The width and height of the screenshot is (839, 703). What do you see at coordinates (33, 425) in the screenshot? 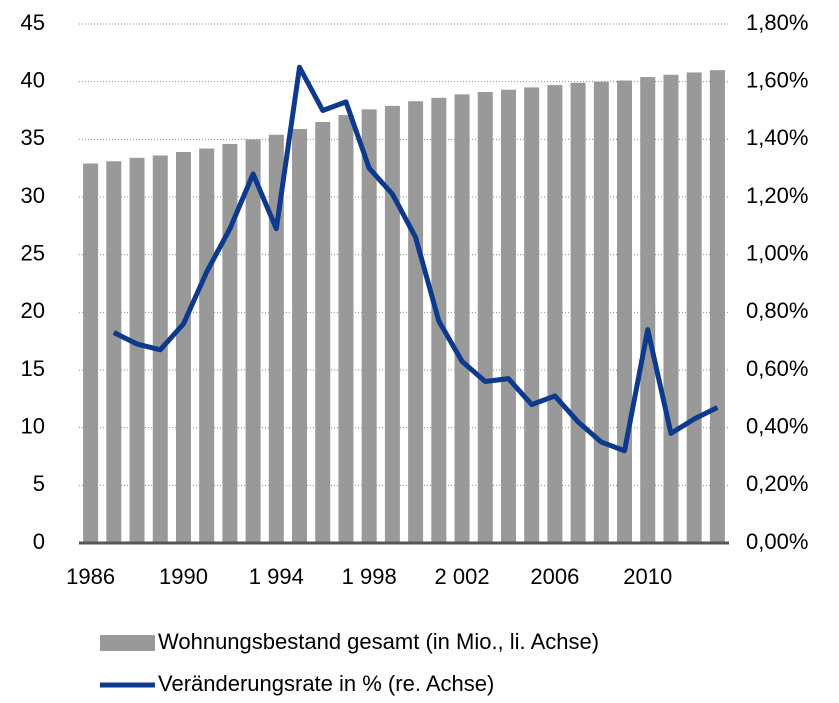
I see `y-tick-label: 10` at bounding box center [33, 425].